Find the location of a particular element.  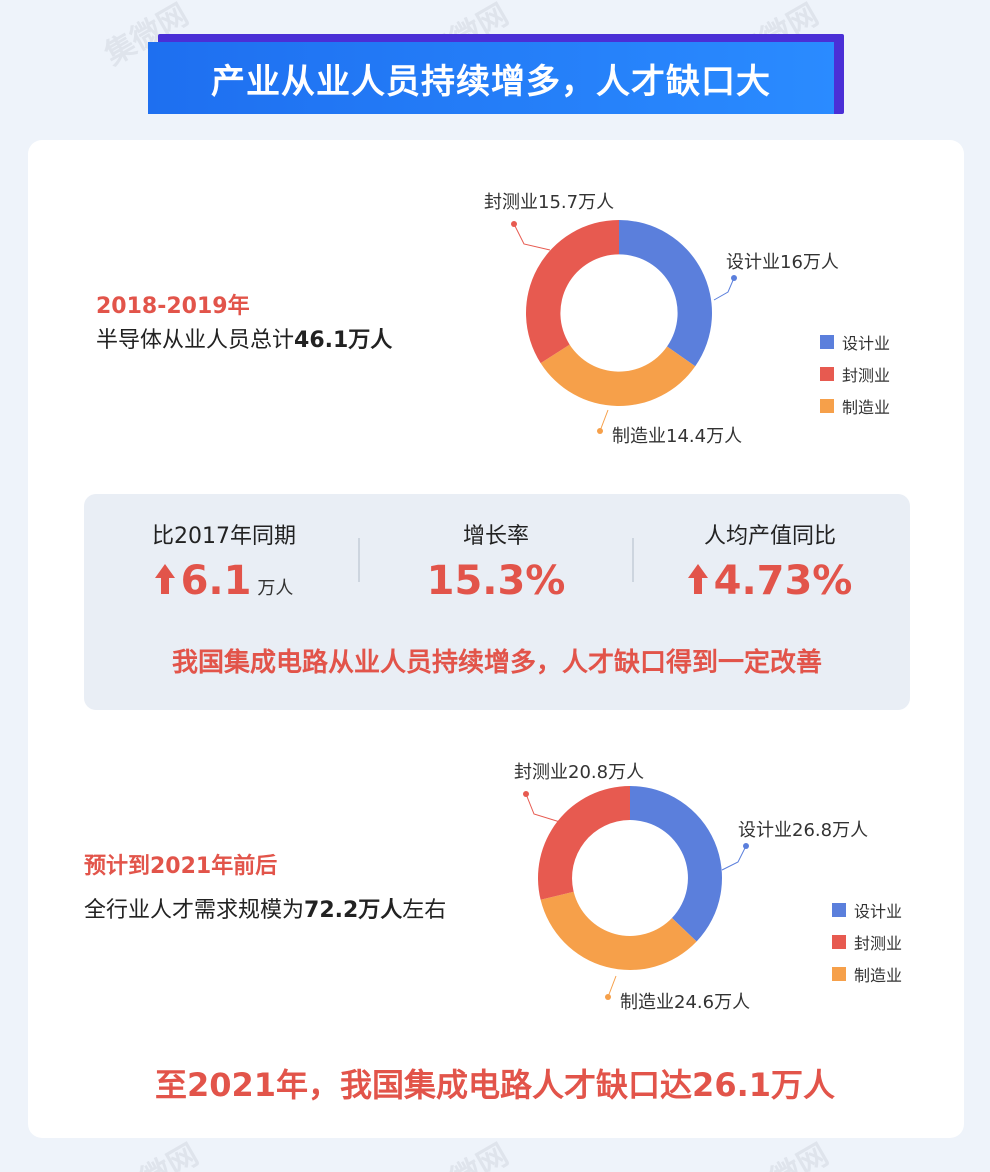

callout-design-2021: 设计业26.8万人 is located at coordinates (803, 830).